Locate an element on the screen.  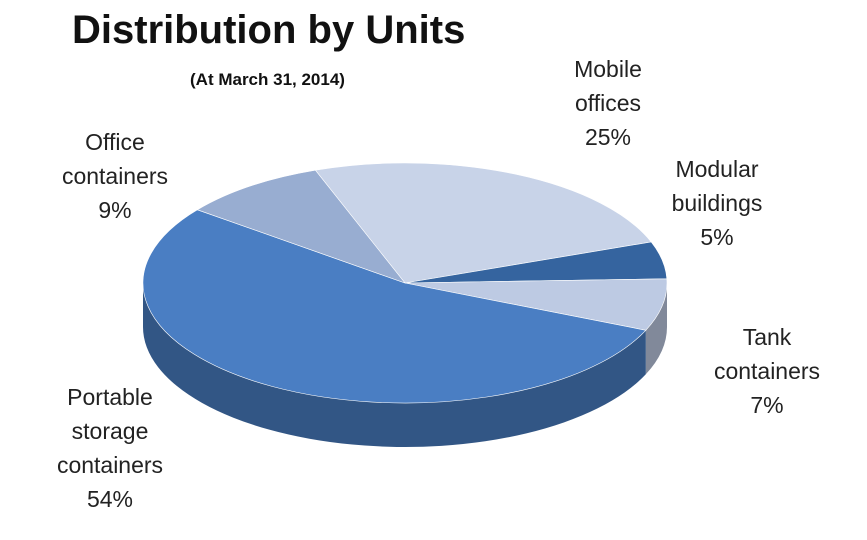
label-tank-containers-line2: containers is located at coordinates (767, 371).